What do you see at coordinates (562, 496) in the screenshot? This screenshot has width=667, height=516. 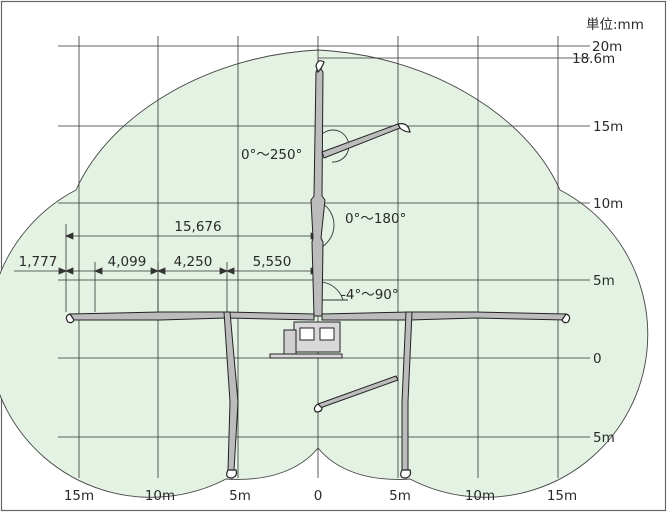 I see `reach-label-right-15m: 15m` at bounding box center [562, 496].